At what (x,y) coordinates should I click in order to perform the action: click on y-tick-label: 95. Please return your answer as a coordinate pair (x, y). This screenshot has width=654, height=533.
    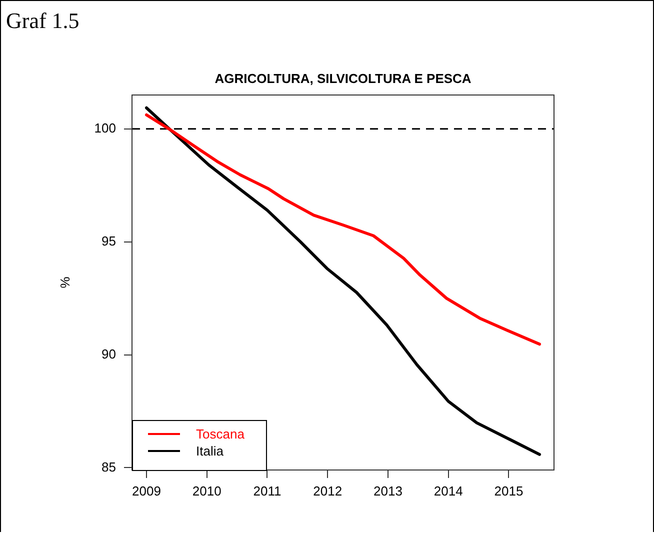
    Looking at the image, I should click on (109, 240).